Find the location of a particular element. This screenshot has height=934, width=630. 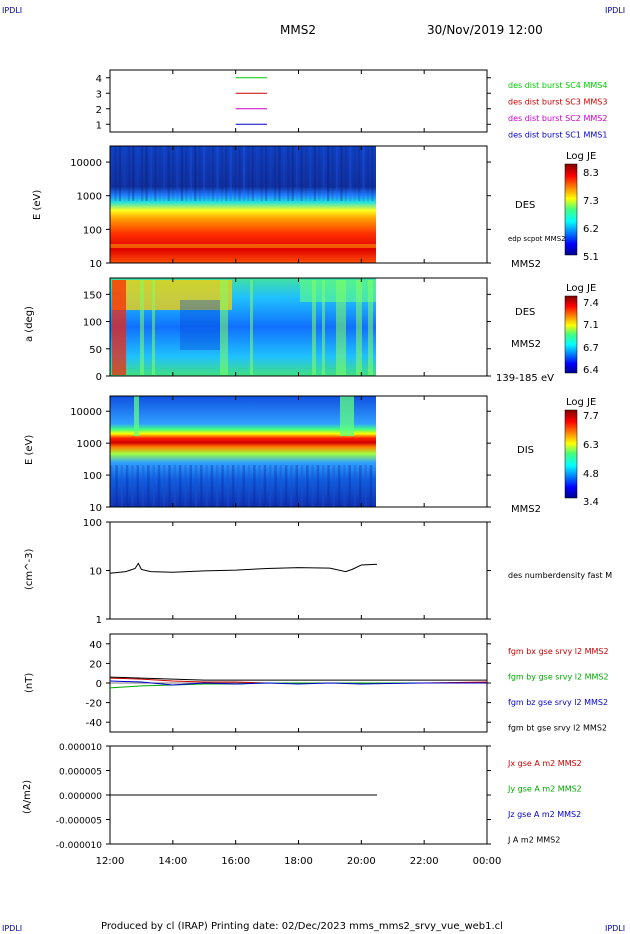

colorbar-tick: 4.8 is located at coordinates (591, 474).